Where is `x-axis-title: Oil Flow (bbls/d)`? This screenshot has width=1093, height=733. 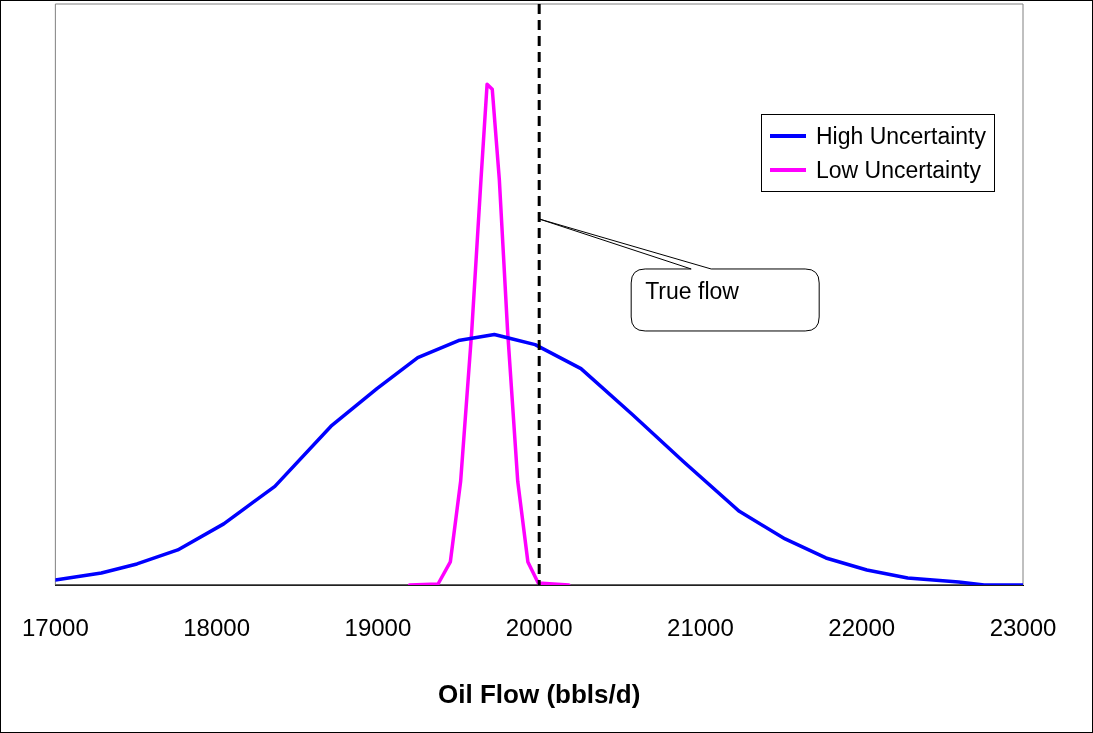
x-axis-title: Oil Flow (bbls/d) is located at coordinates (539, 693).